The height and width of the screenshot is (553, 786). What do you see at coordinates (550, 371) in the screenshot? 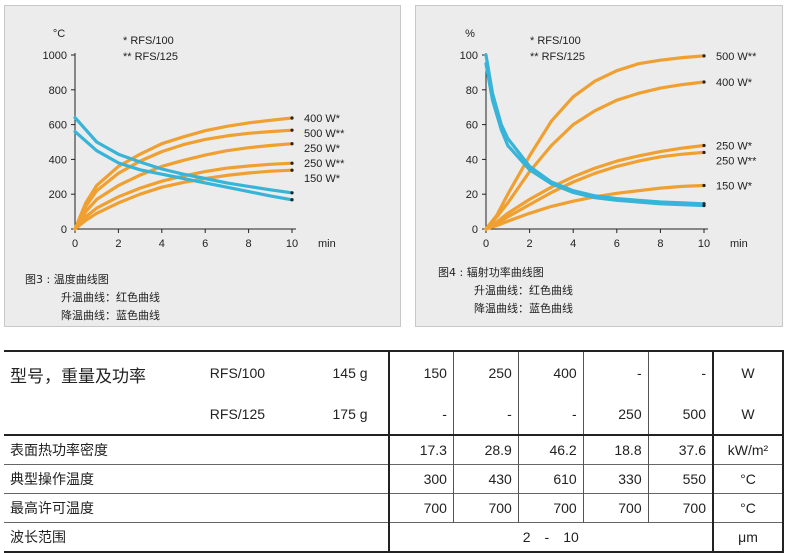
I see `power-value: 400` at bounding box center [550, 371].